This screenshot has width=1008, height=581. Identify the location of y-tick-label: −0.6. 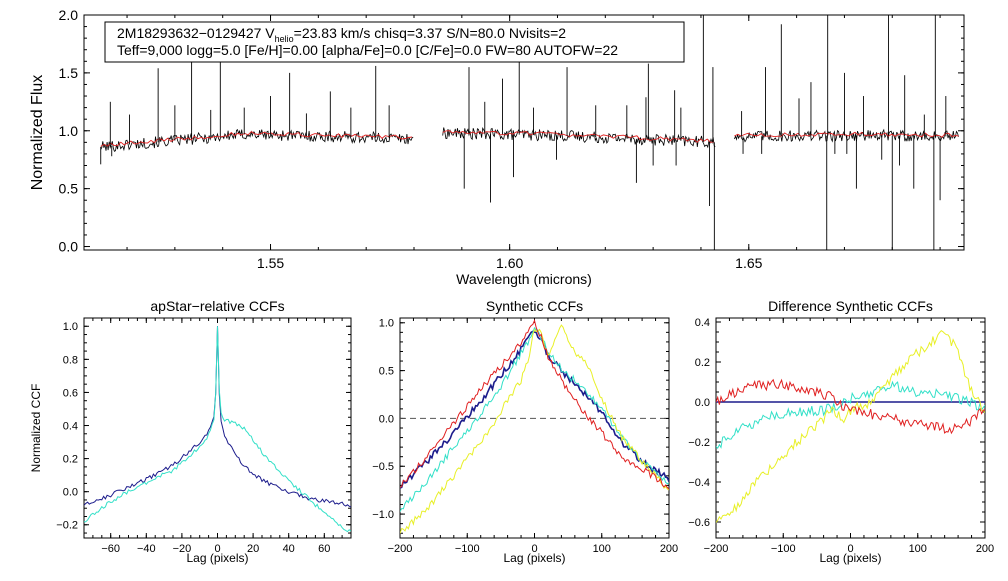
(699, 523).